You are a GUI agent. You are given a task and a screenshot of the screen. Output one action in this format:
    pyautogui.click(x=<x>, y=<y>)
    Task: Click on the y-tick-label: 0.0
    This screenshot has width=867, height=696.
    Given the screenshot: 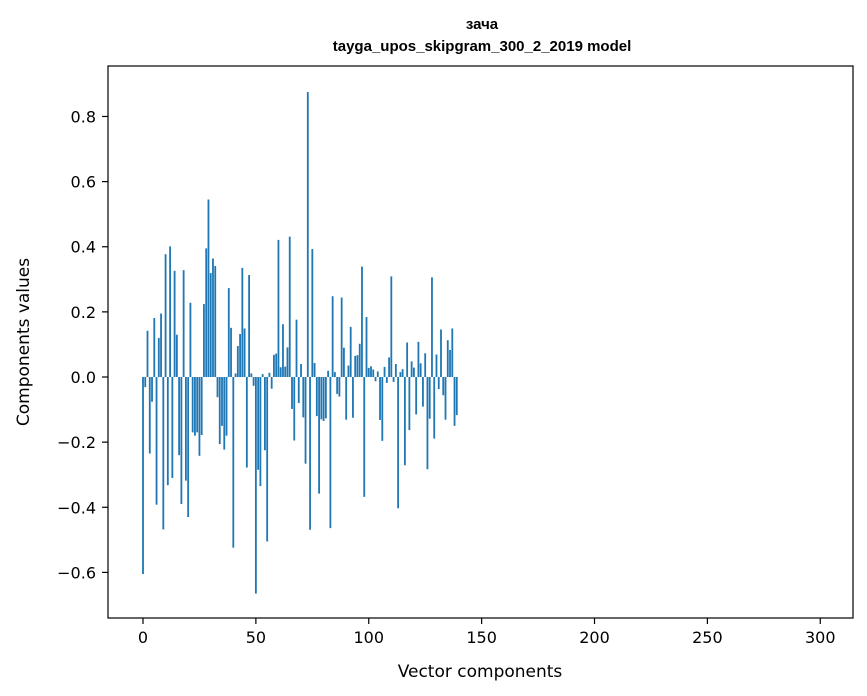 What is the action you would take?
    pyautogui.click(x=83, y=377)
    